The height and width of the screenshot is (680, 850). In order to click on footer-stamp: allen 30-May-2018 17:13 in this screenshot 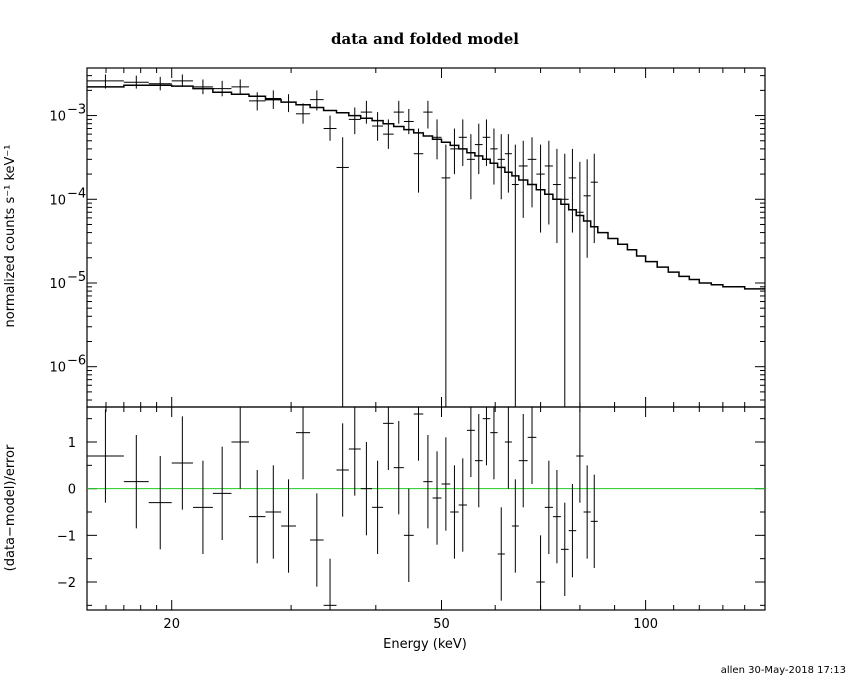, I will do `click(783, 670)`.